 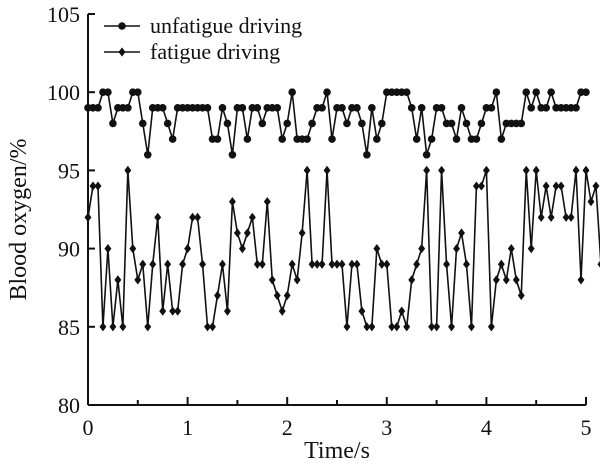 What do you see at coordinates (215, 51) in the screenshot?
I see `legend-label: fatigue driving` at bounding box center [215, 51].